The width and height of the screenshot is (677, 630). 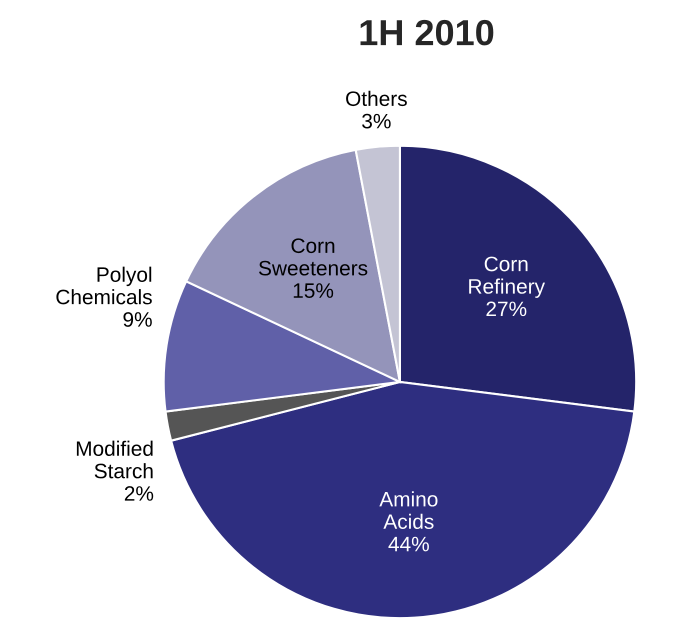 What do you see at coordinates (376, 121) in the screenshot?
I see `data-label: 3%` at bounding box center [376, 121].